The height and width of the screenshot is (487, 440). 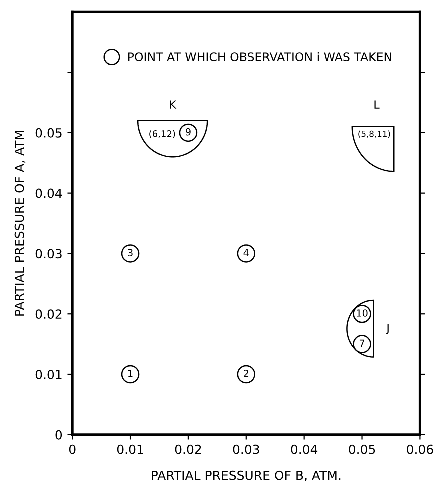 What do you see at coordinates (173, 104) in the screenshot?
I see `annotation: K` at bounding box center [173, 104].